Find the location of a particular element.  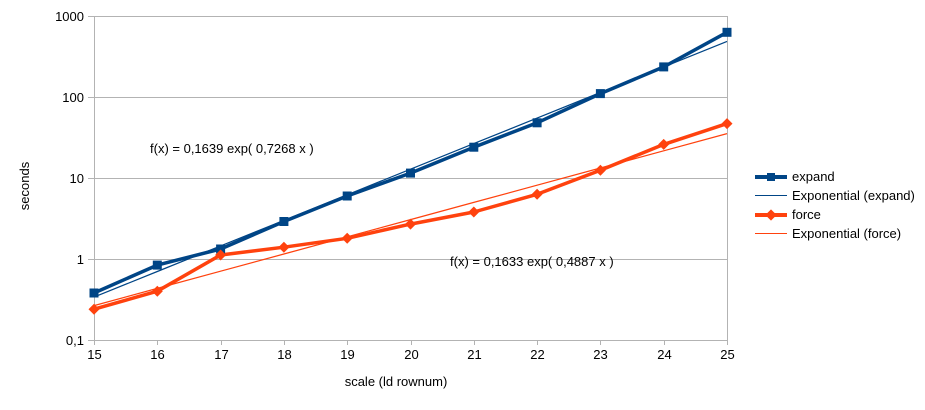

x-axis-title: scale (ld rownum) is located at coordinates (396, 381).